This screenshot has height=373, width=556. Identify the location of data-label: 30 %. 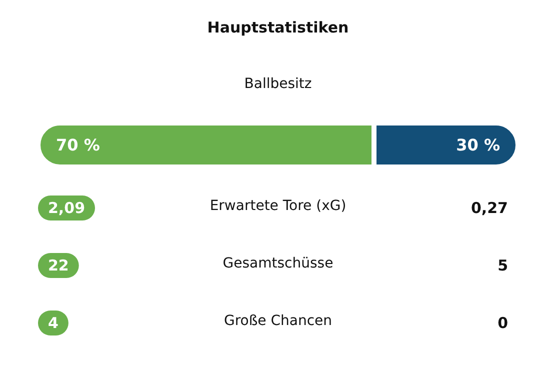
(478, 145).